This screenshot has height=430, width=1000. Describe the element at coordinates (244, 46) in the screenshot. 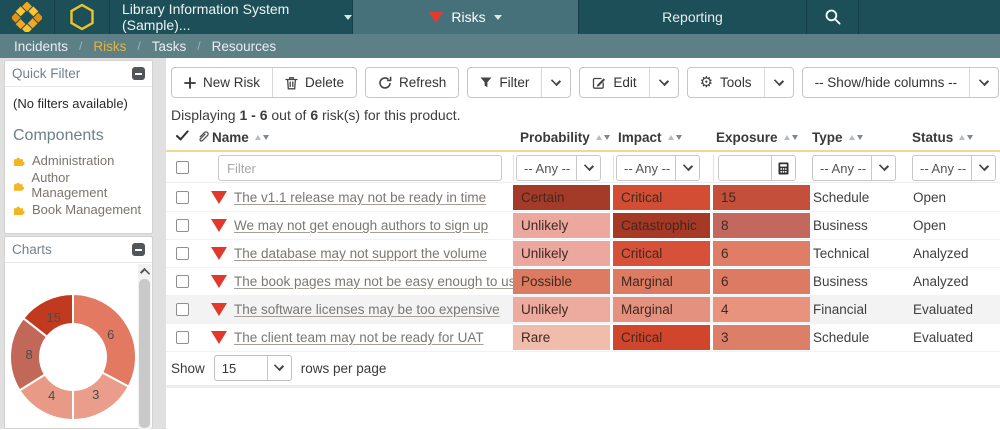

I see `breadcrumb-resources: Resources` at that location.